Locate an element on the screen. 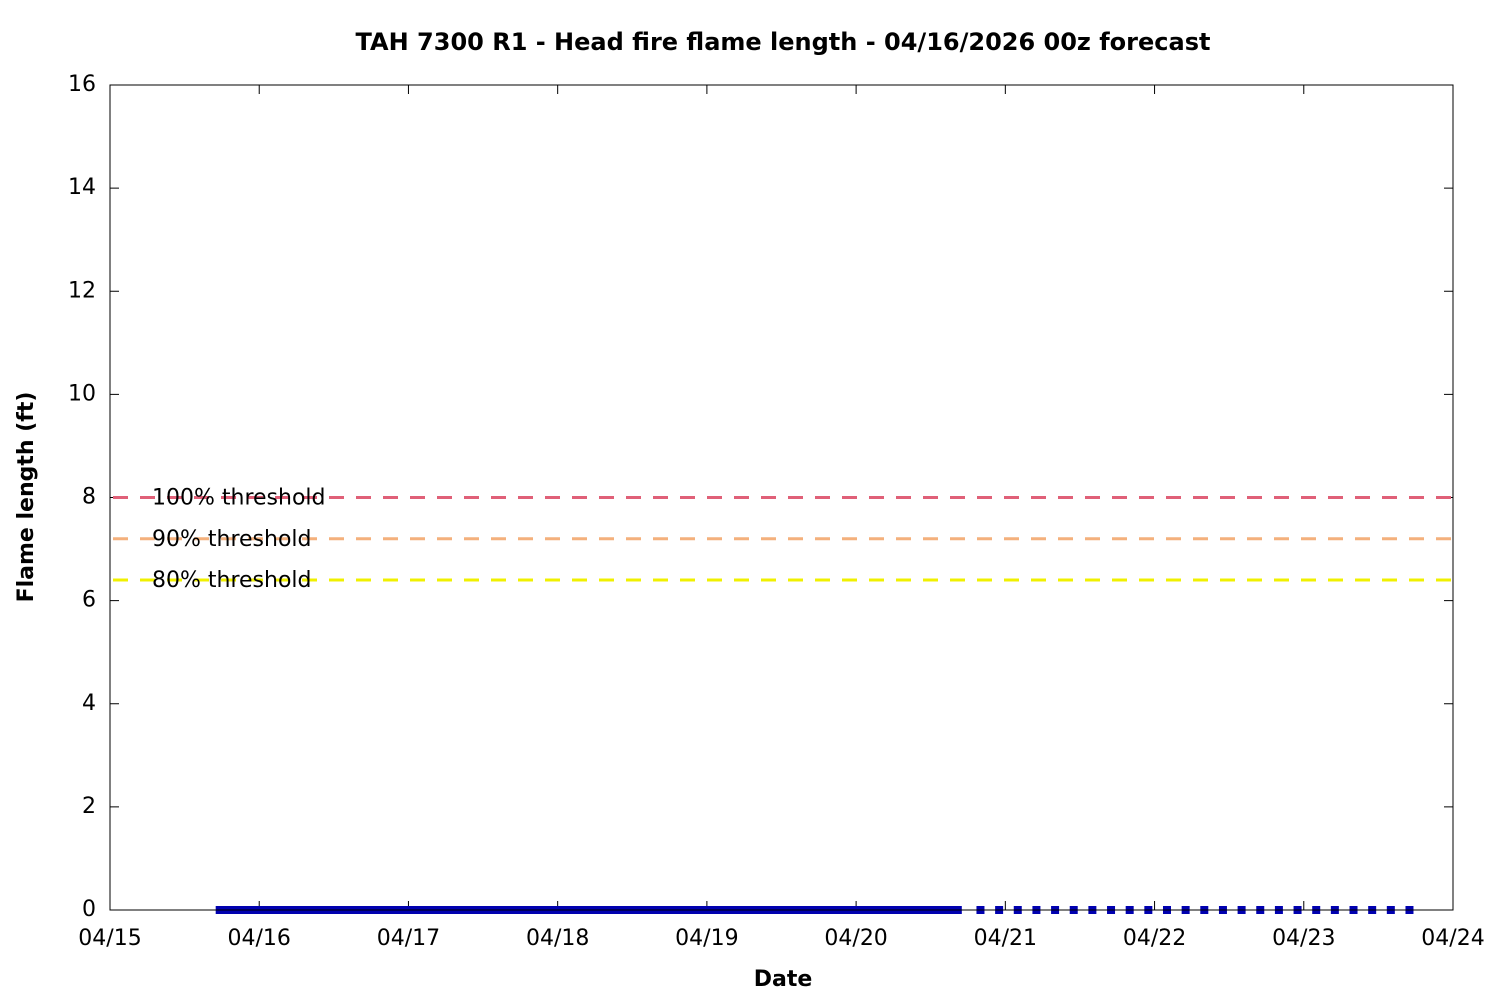 This screenshot has height=1004, width=1500. x-tick-label: 04/16 is located at coordinates (259, 938).